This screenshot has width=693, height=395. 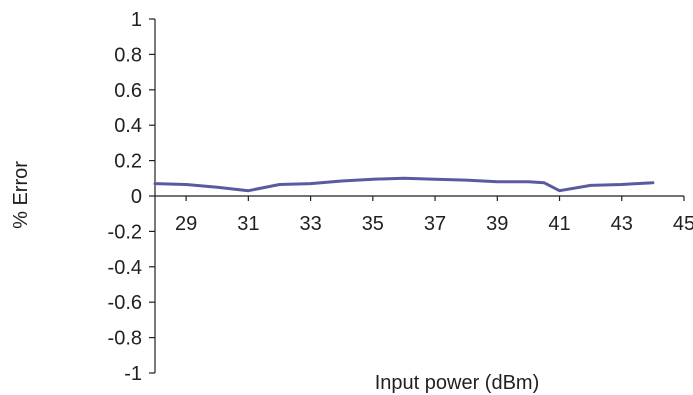 What do you see at coordinates (497, 224) in the screenshot?
I see `x-tick-label: 39` at bounding box center [497, 224].